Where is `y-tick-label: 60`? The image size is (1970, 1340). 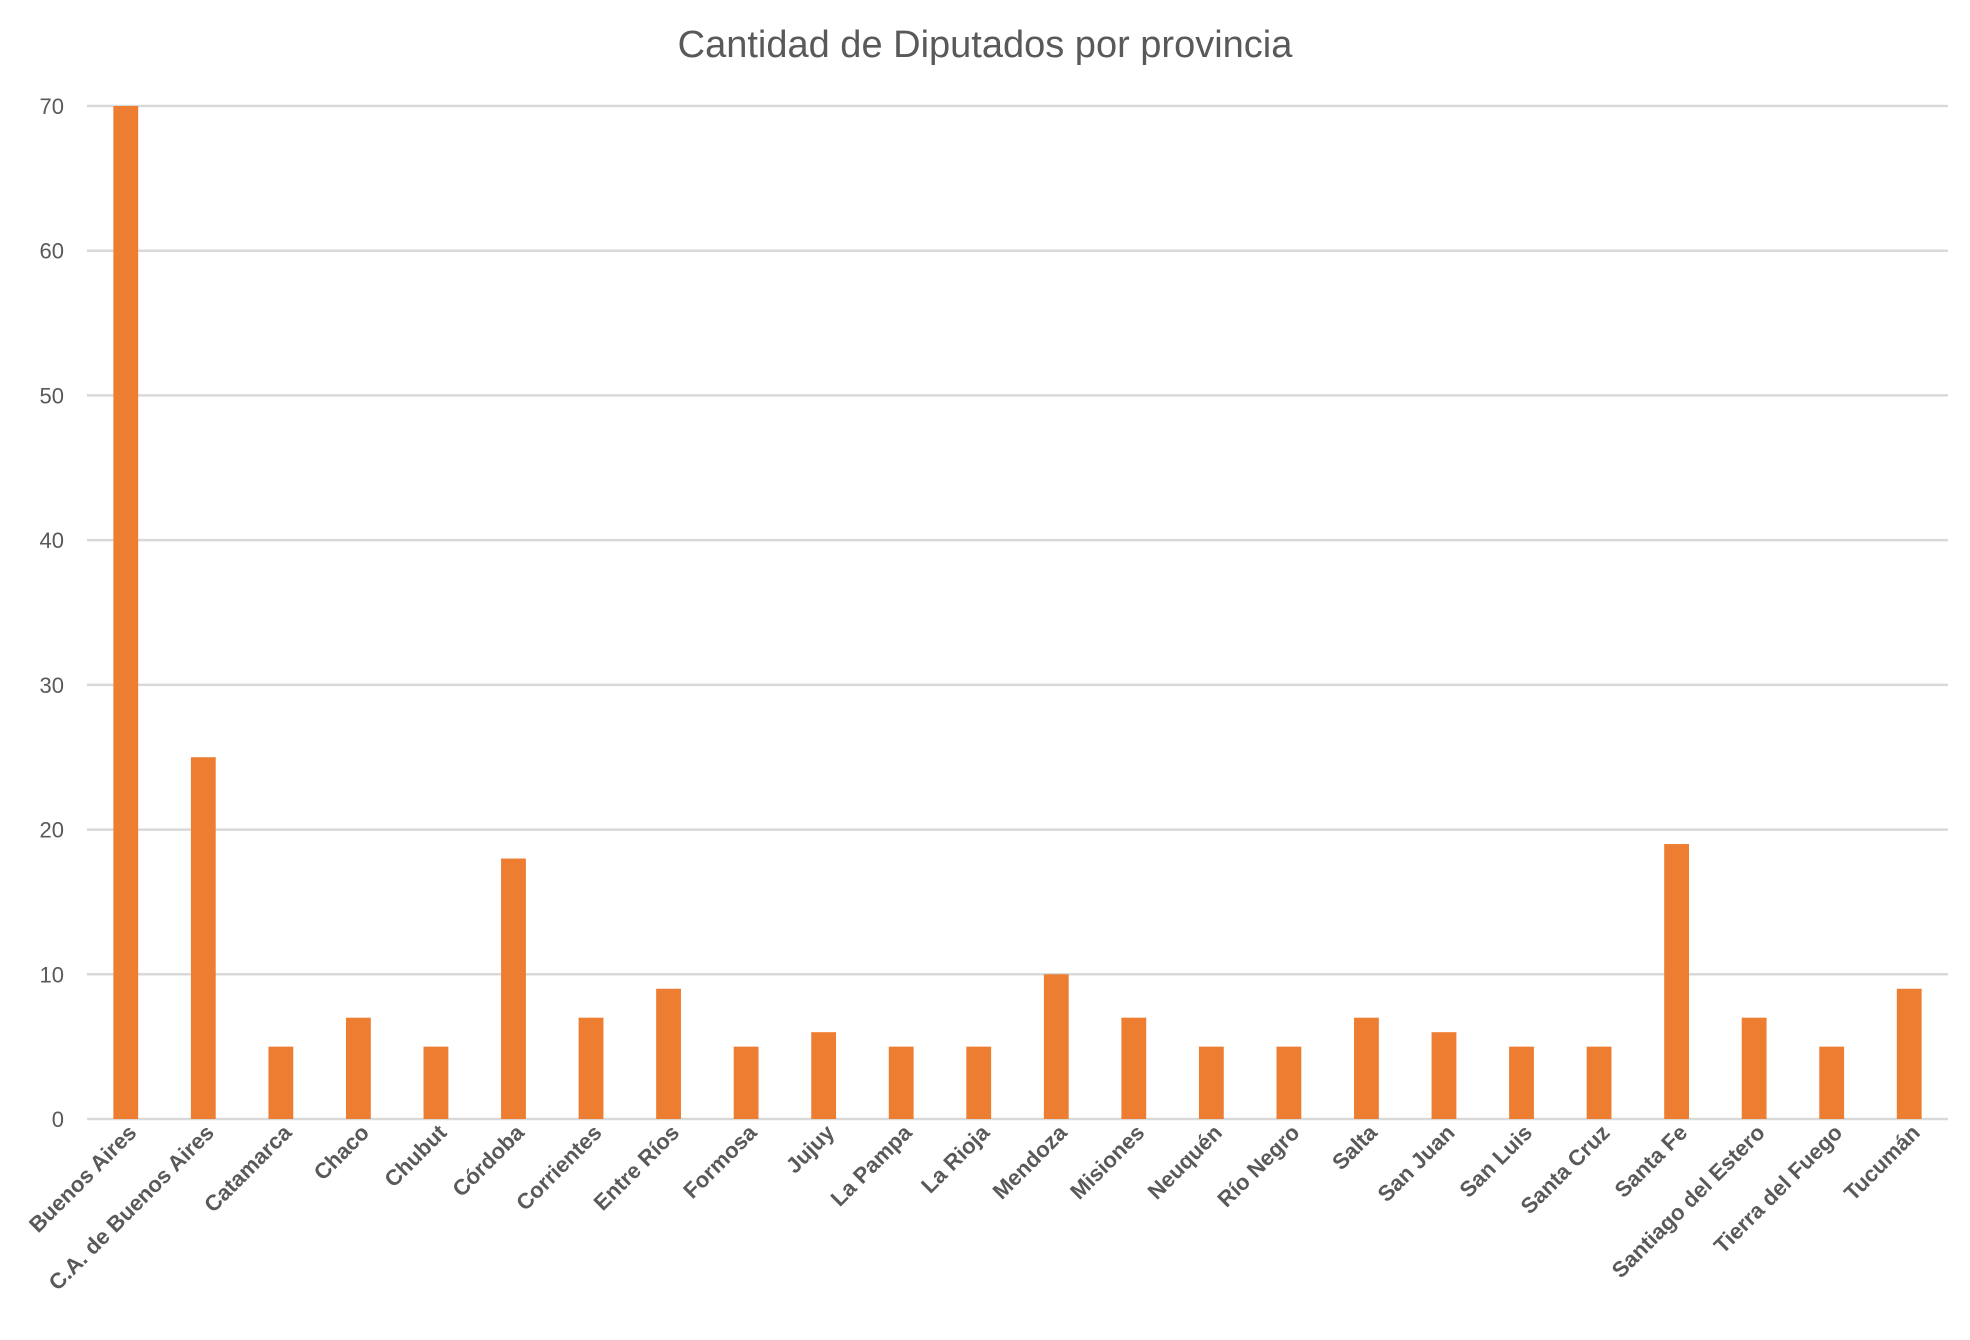 y-tick-label: 60 is located at coordinates (52, 251).